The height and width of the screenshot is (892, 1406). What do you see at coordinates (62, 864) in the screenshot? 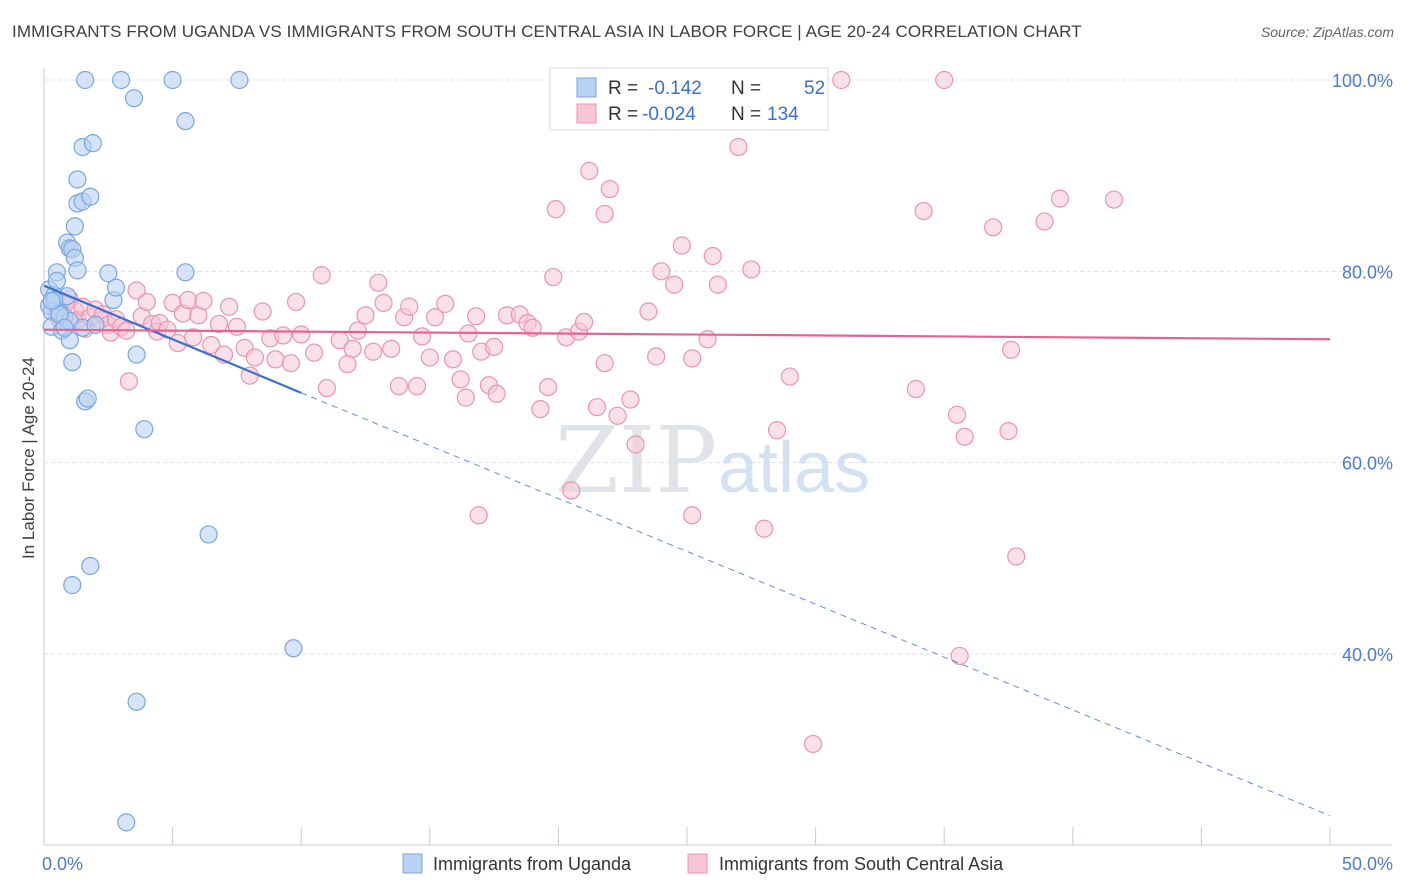
I see `x-tick-label: 0.0%` at bounding box center [62, 864].